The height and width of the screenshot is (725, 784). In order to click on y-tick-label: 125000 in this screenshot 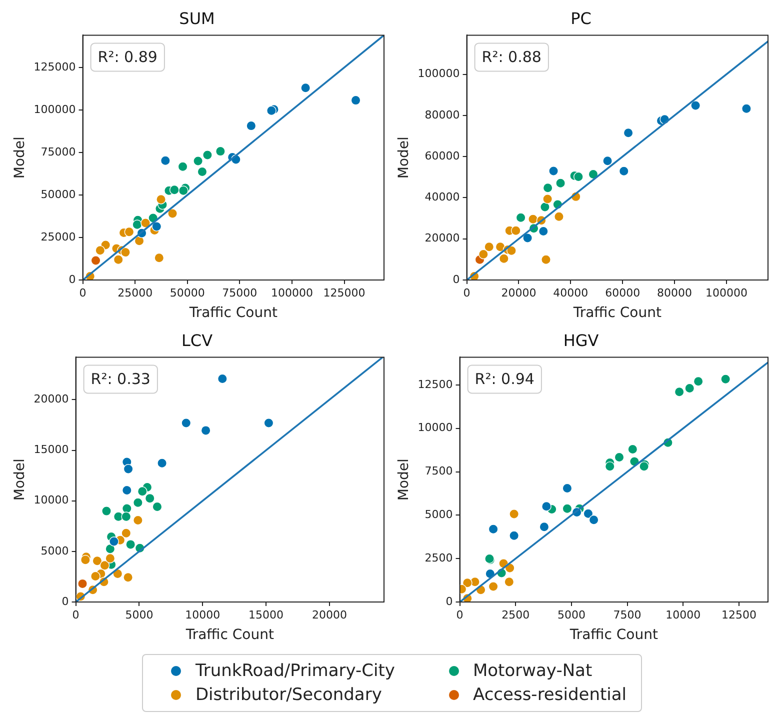, I will do `click(55, 67)`.